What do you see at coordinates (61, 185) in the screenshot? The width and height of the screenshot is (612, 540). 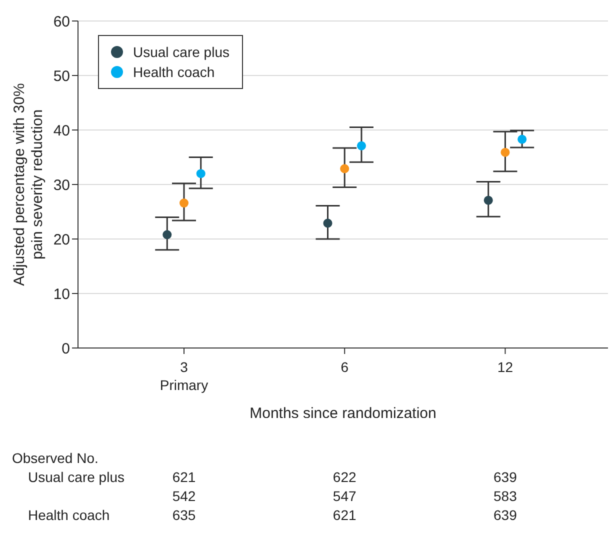 I see `y-tick-label: 30` at bounding box center [61, 185].